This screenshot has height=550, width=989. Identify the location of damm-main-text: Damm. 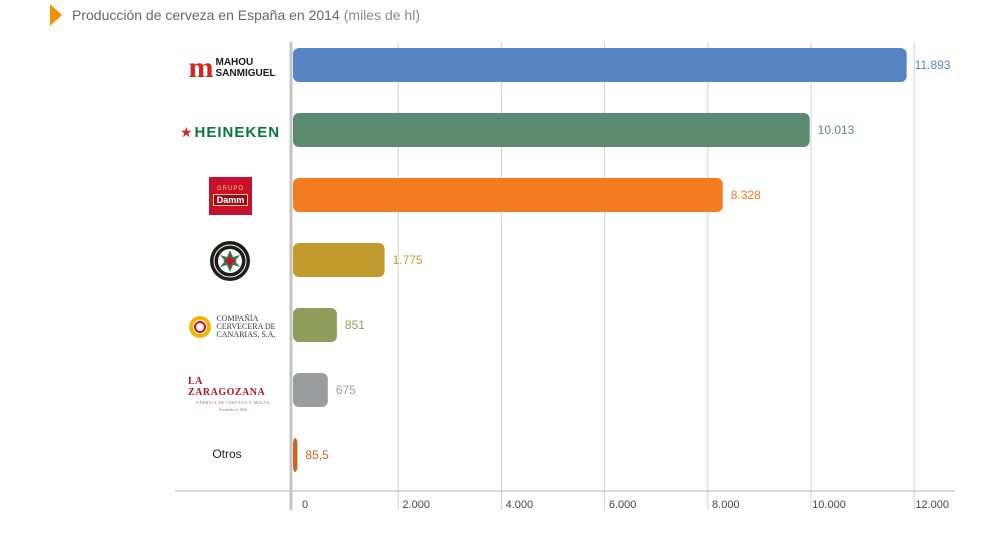
(230, 200).